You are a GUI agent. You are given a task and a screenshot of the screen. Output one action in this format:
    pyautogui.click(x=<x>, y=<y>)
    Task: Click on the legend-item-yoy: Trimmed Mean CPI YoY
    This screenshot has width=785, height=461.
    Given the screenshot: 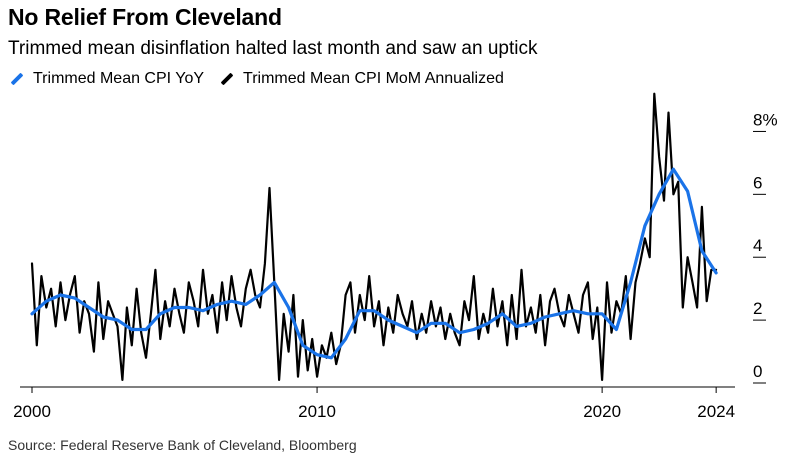 What is the action you would take?
    pyautogui.click(x=106, y=79)
    